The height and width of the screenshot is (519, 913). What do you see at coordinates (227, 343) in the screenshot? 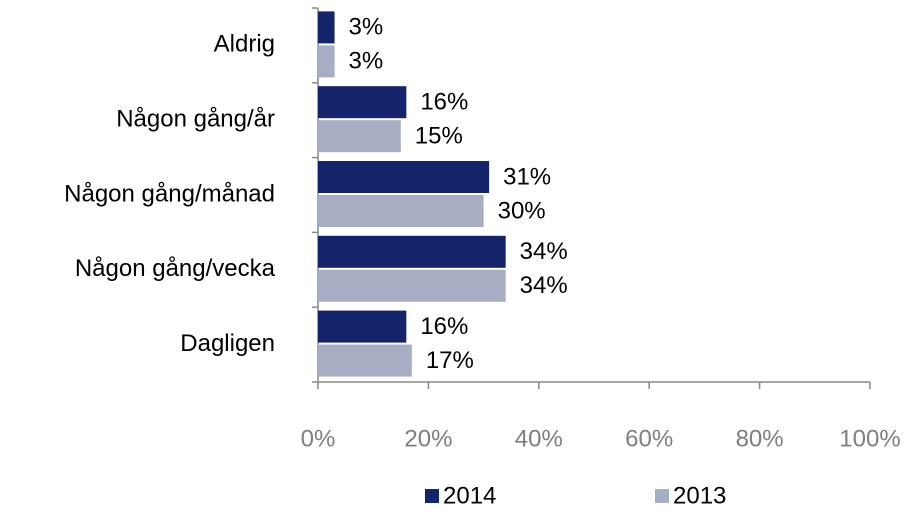
I see `y-tick-label: Dagligen` at bounding box center [227, 343].